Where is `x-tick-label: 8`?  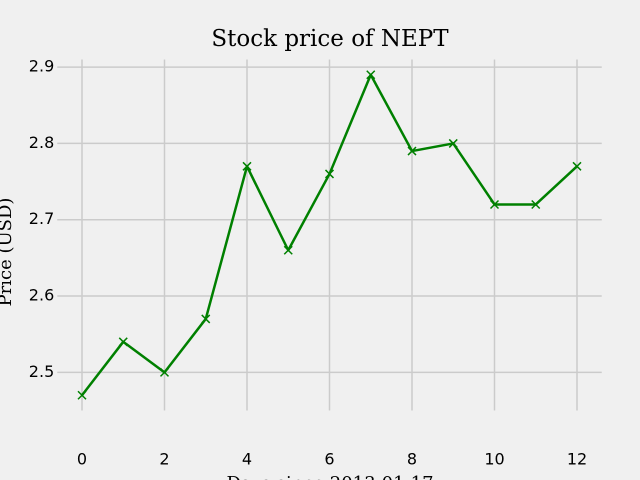
x-tick-label: 8 is located at coordinates (412, 459).